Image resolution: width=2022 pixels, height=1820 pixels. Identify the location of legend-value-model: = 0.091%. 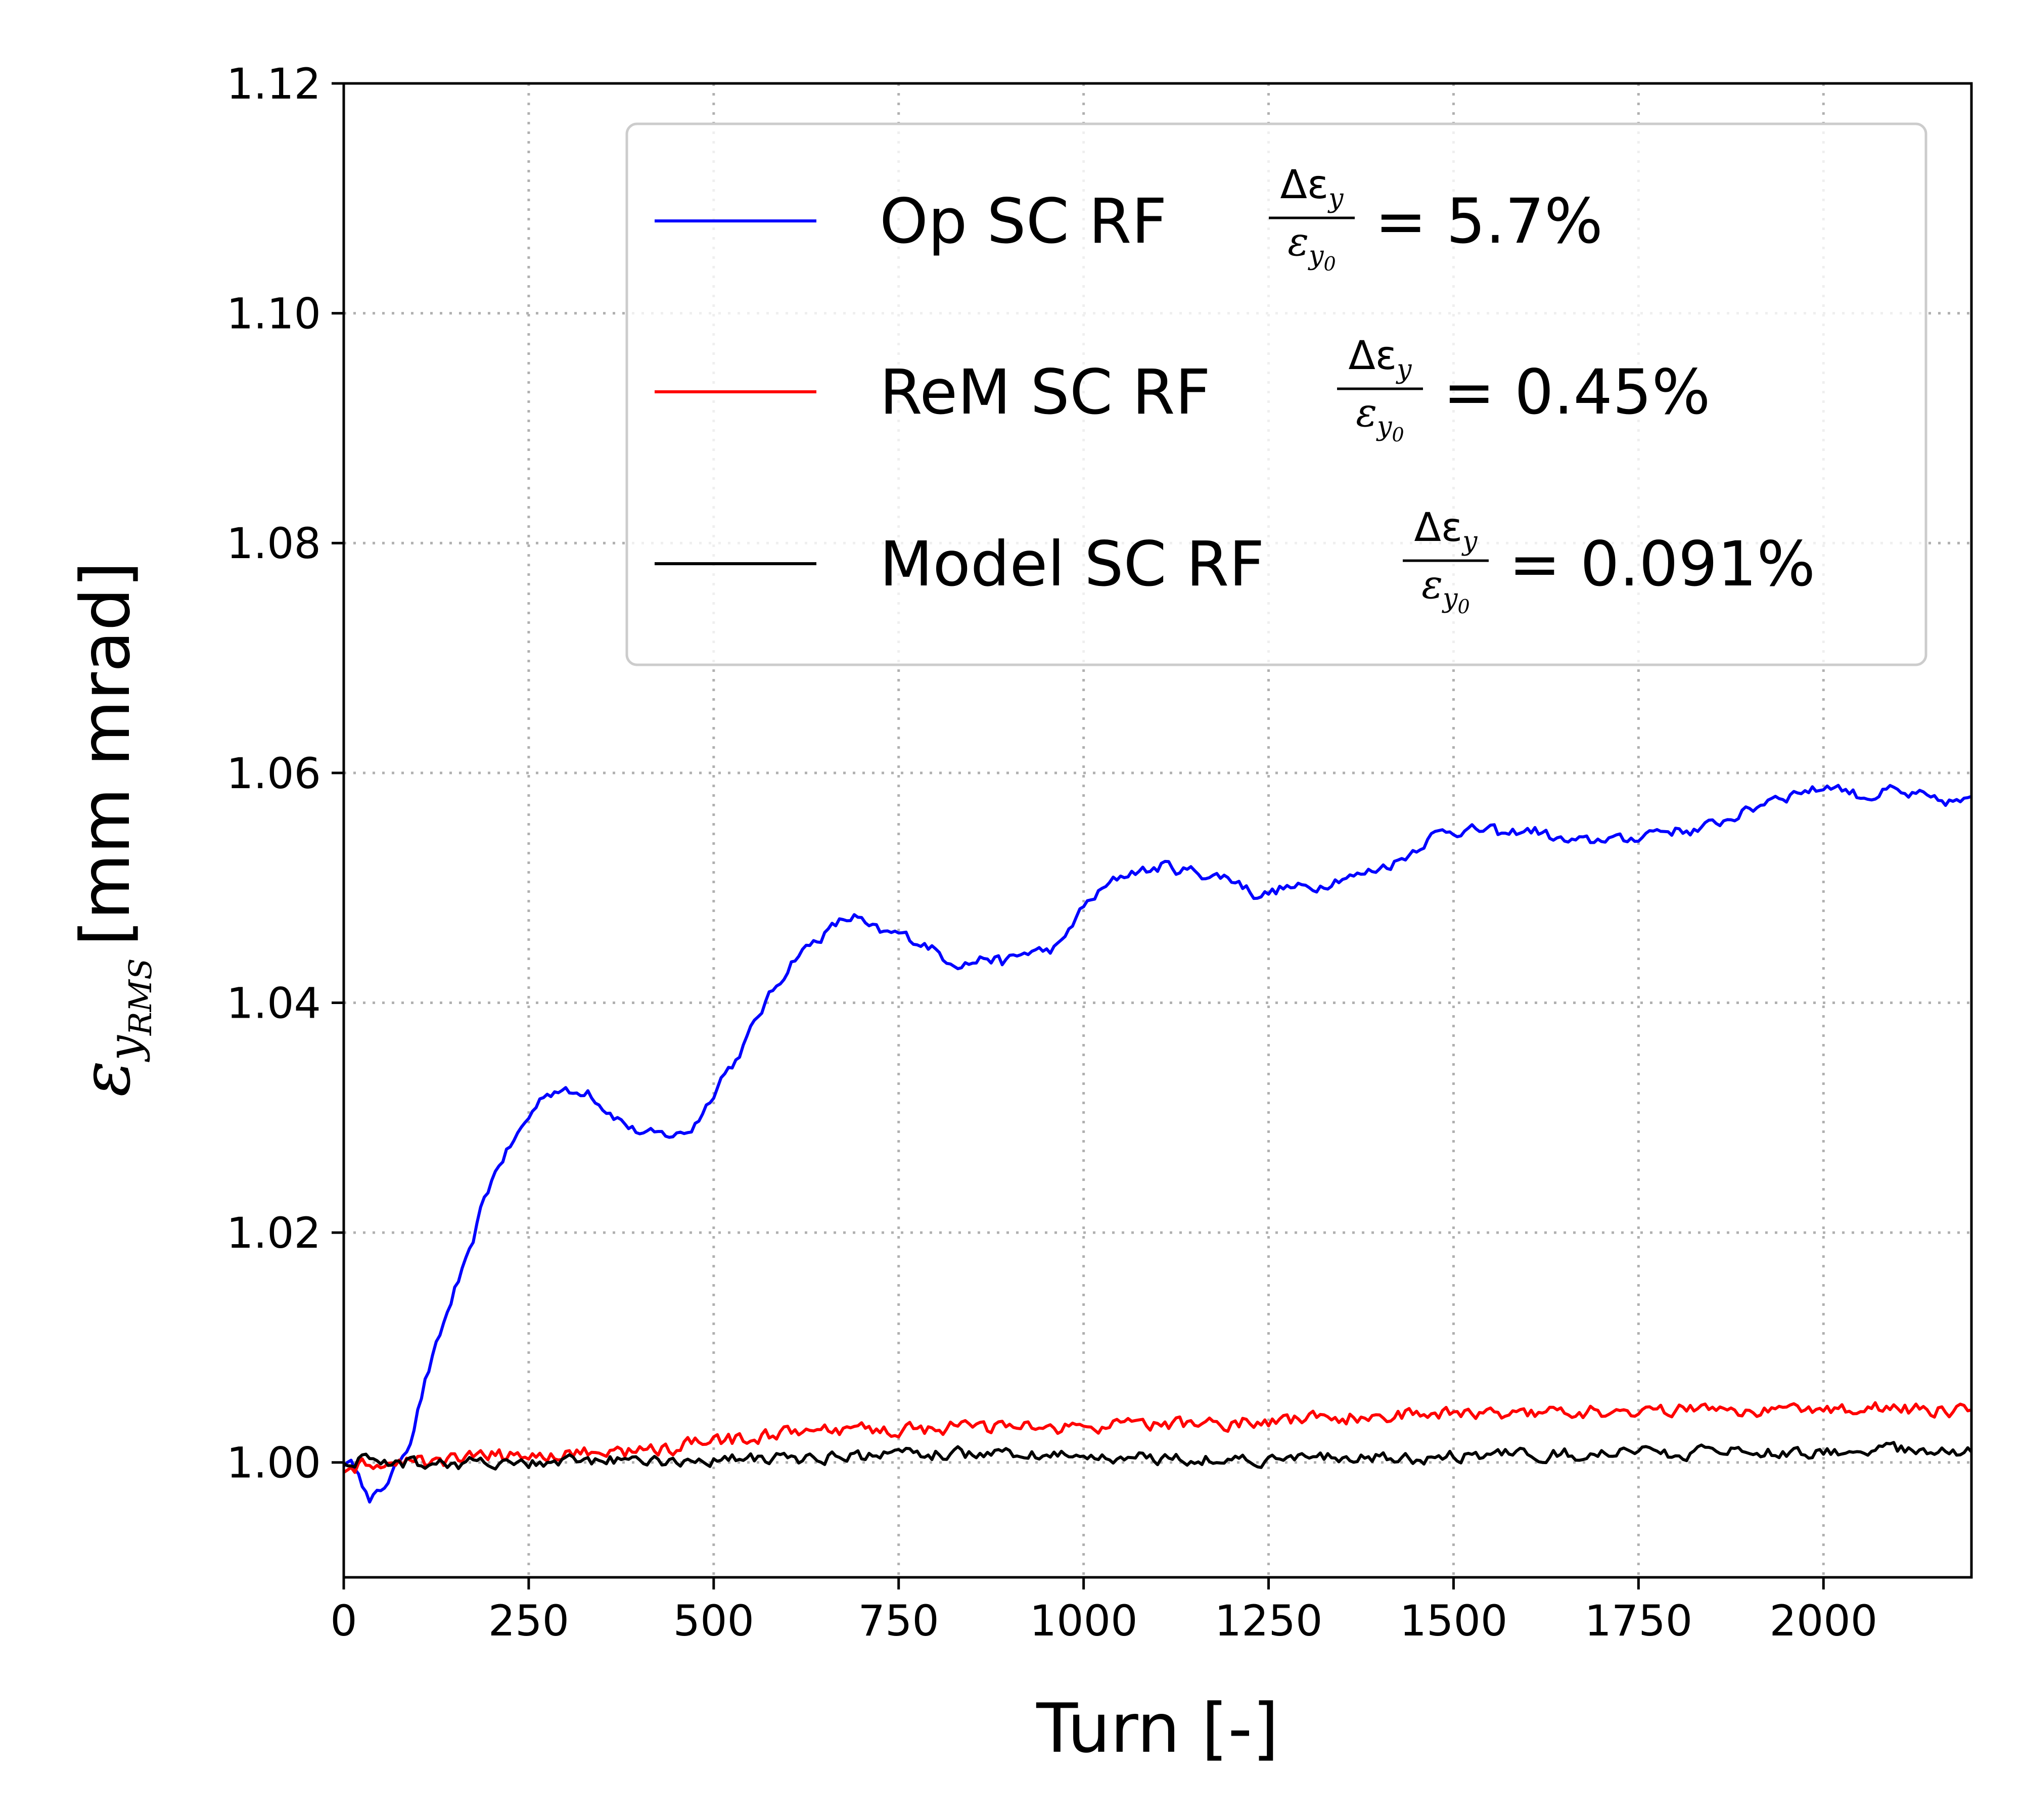
(1662, 564).